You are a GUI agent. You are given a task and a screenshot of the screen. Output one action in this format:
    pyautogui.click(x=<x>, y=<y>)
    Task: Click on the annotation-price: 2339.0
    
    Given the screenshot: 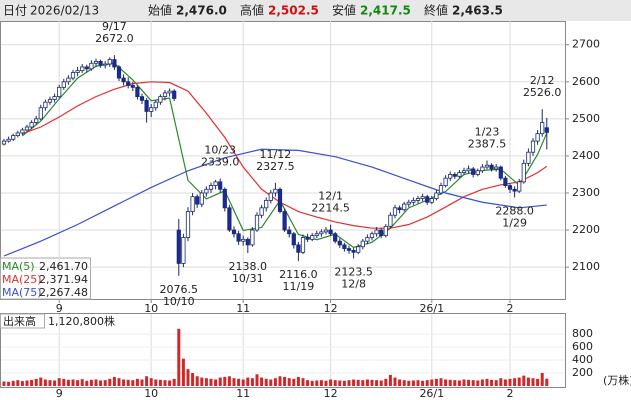 What is the action you would take?
    pyautogui.click(x=220, y=162)
    